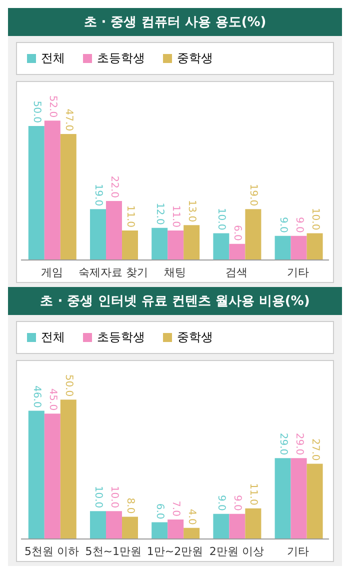 This screenshot has height=567, width=350. Describe the element at coordinates (113, 272) in the screenshot. I see `x-tick-label: 숙제자료 찾기` at that location.